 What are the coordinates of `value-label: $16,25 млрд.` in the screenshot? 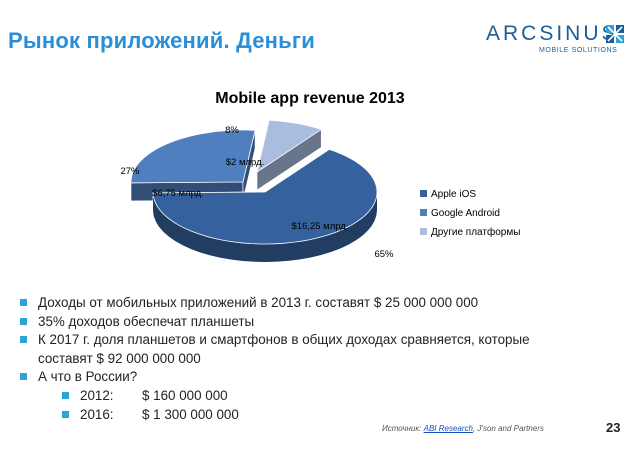 It's located at (319, 226).